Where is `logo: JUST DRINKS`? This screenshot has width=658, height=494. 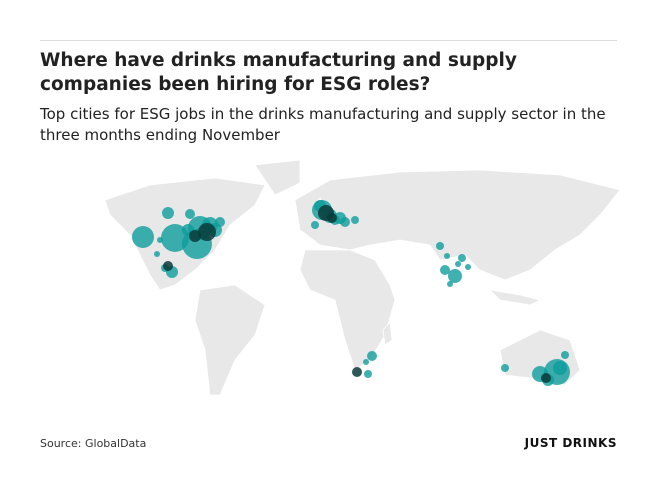 logo: JUST DRINKS is located at coordinates (570, 443).